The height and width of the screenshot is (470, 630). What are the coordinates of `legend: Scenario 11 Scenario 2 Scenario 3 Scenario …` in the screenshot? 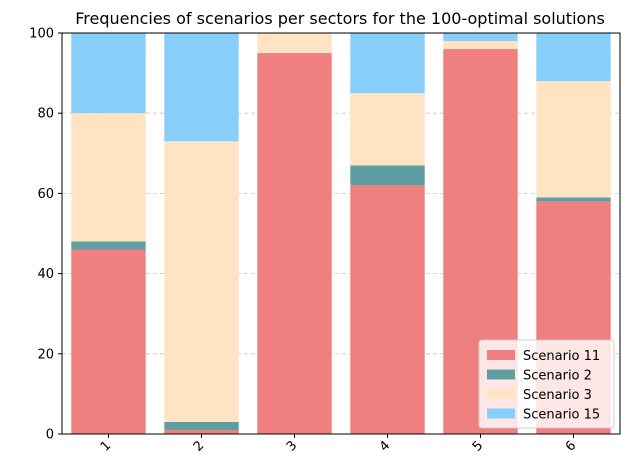 It's located at (546, 384).